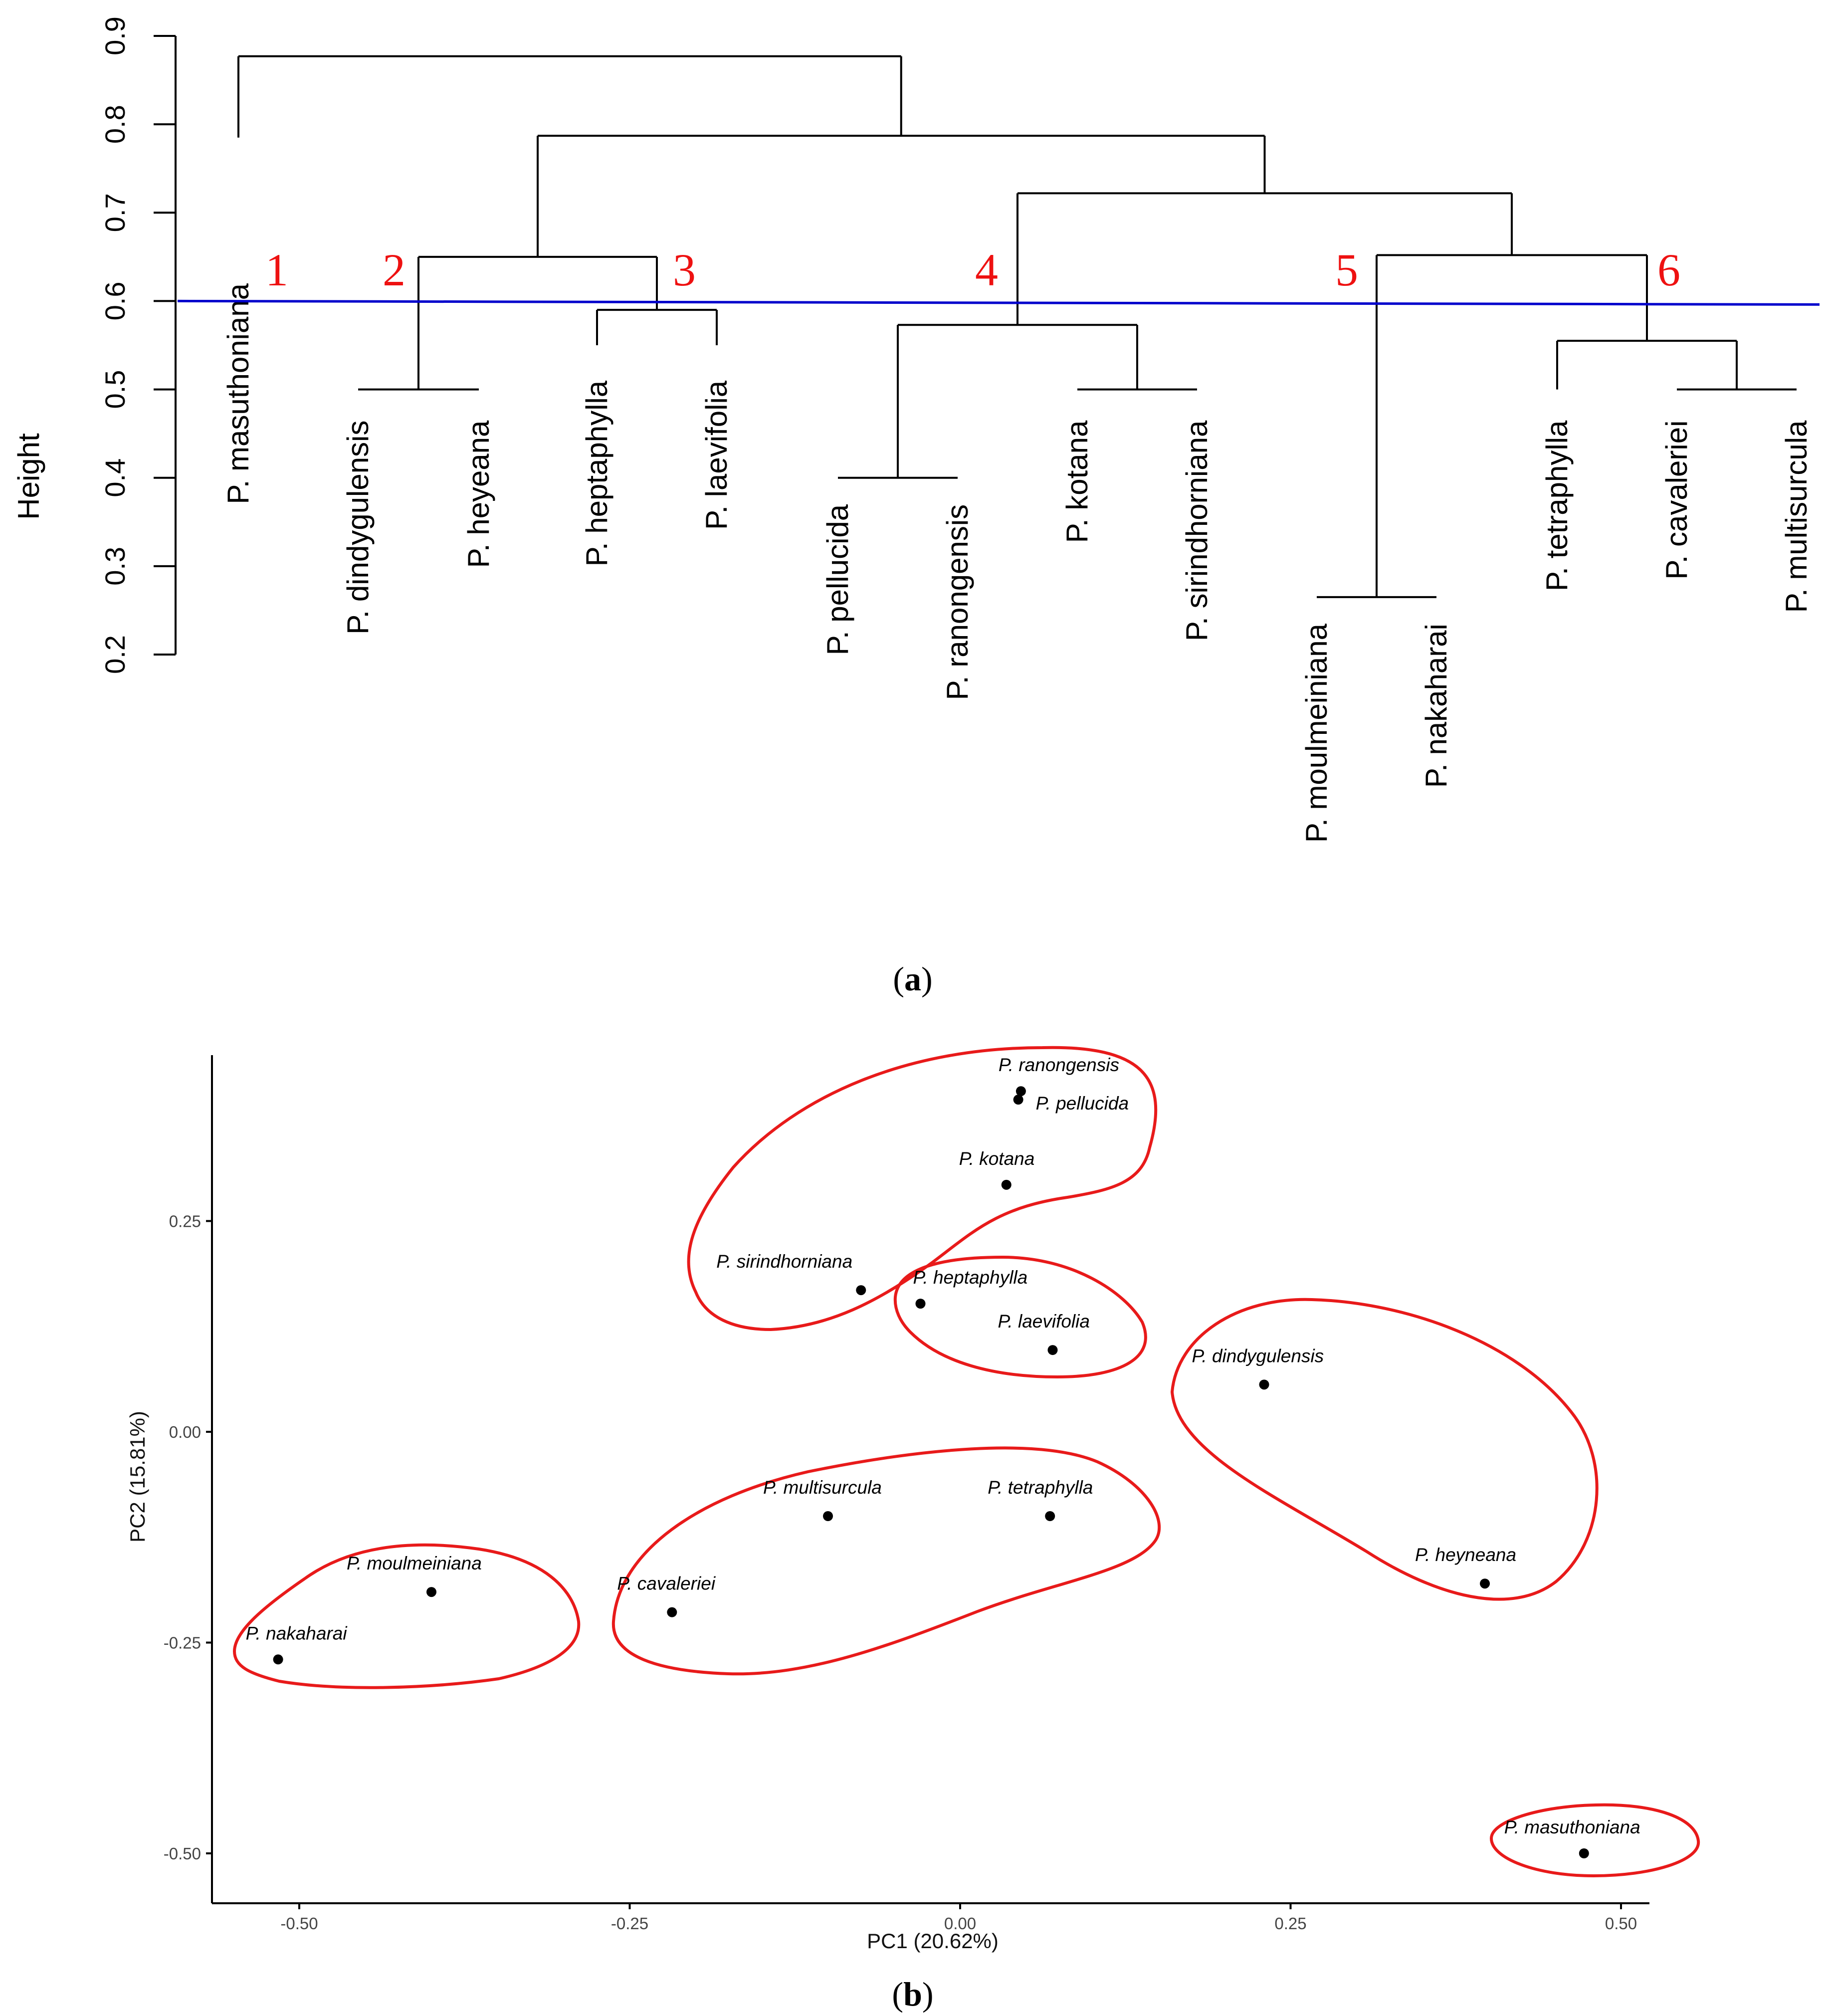 The height and width of the screenshot is (2016, 1824). Describe the element at coordinates (1797, 516) in the screenshot. I see `leaf-label: P. multisurcula` at that location.